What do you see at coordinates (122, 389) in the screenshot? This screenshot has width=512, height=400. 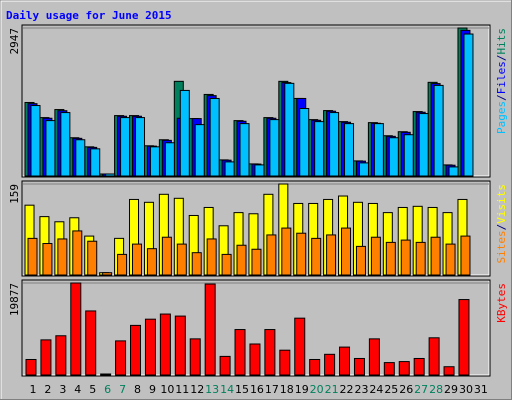 I see `x-tick-label: 7` at bounding box center [122, 389].